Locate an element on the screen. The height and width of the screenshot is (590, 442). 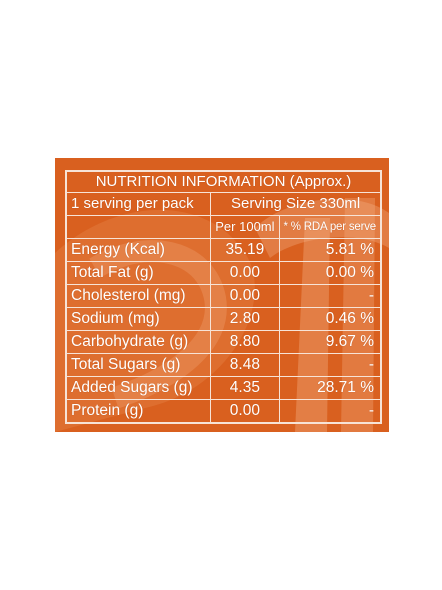
nutrient-name: Carbohydrate (g) is located at coordinates (138, 342).